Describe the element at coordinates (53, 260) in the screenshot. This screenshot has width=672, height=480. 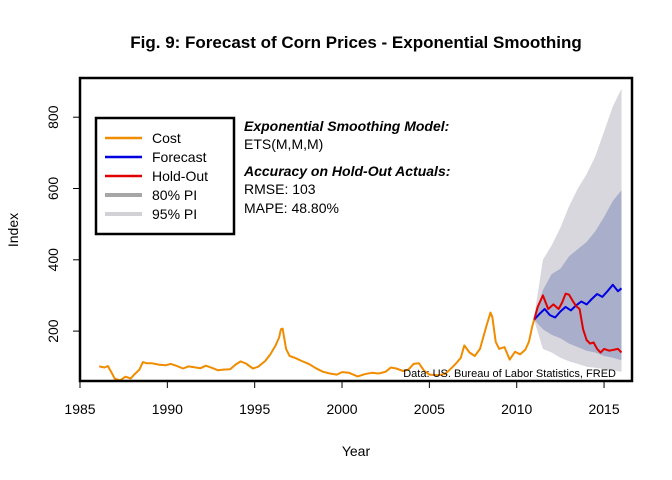
I see `y-tick-label: 400` at that location.